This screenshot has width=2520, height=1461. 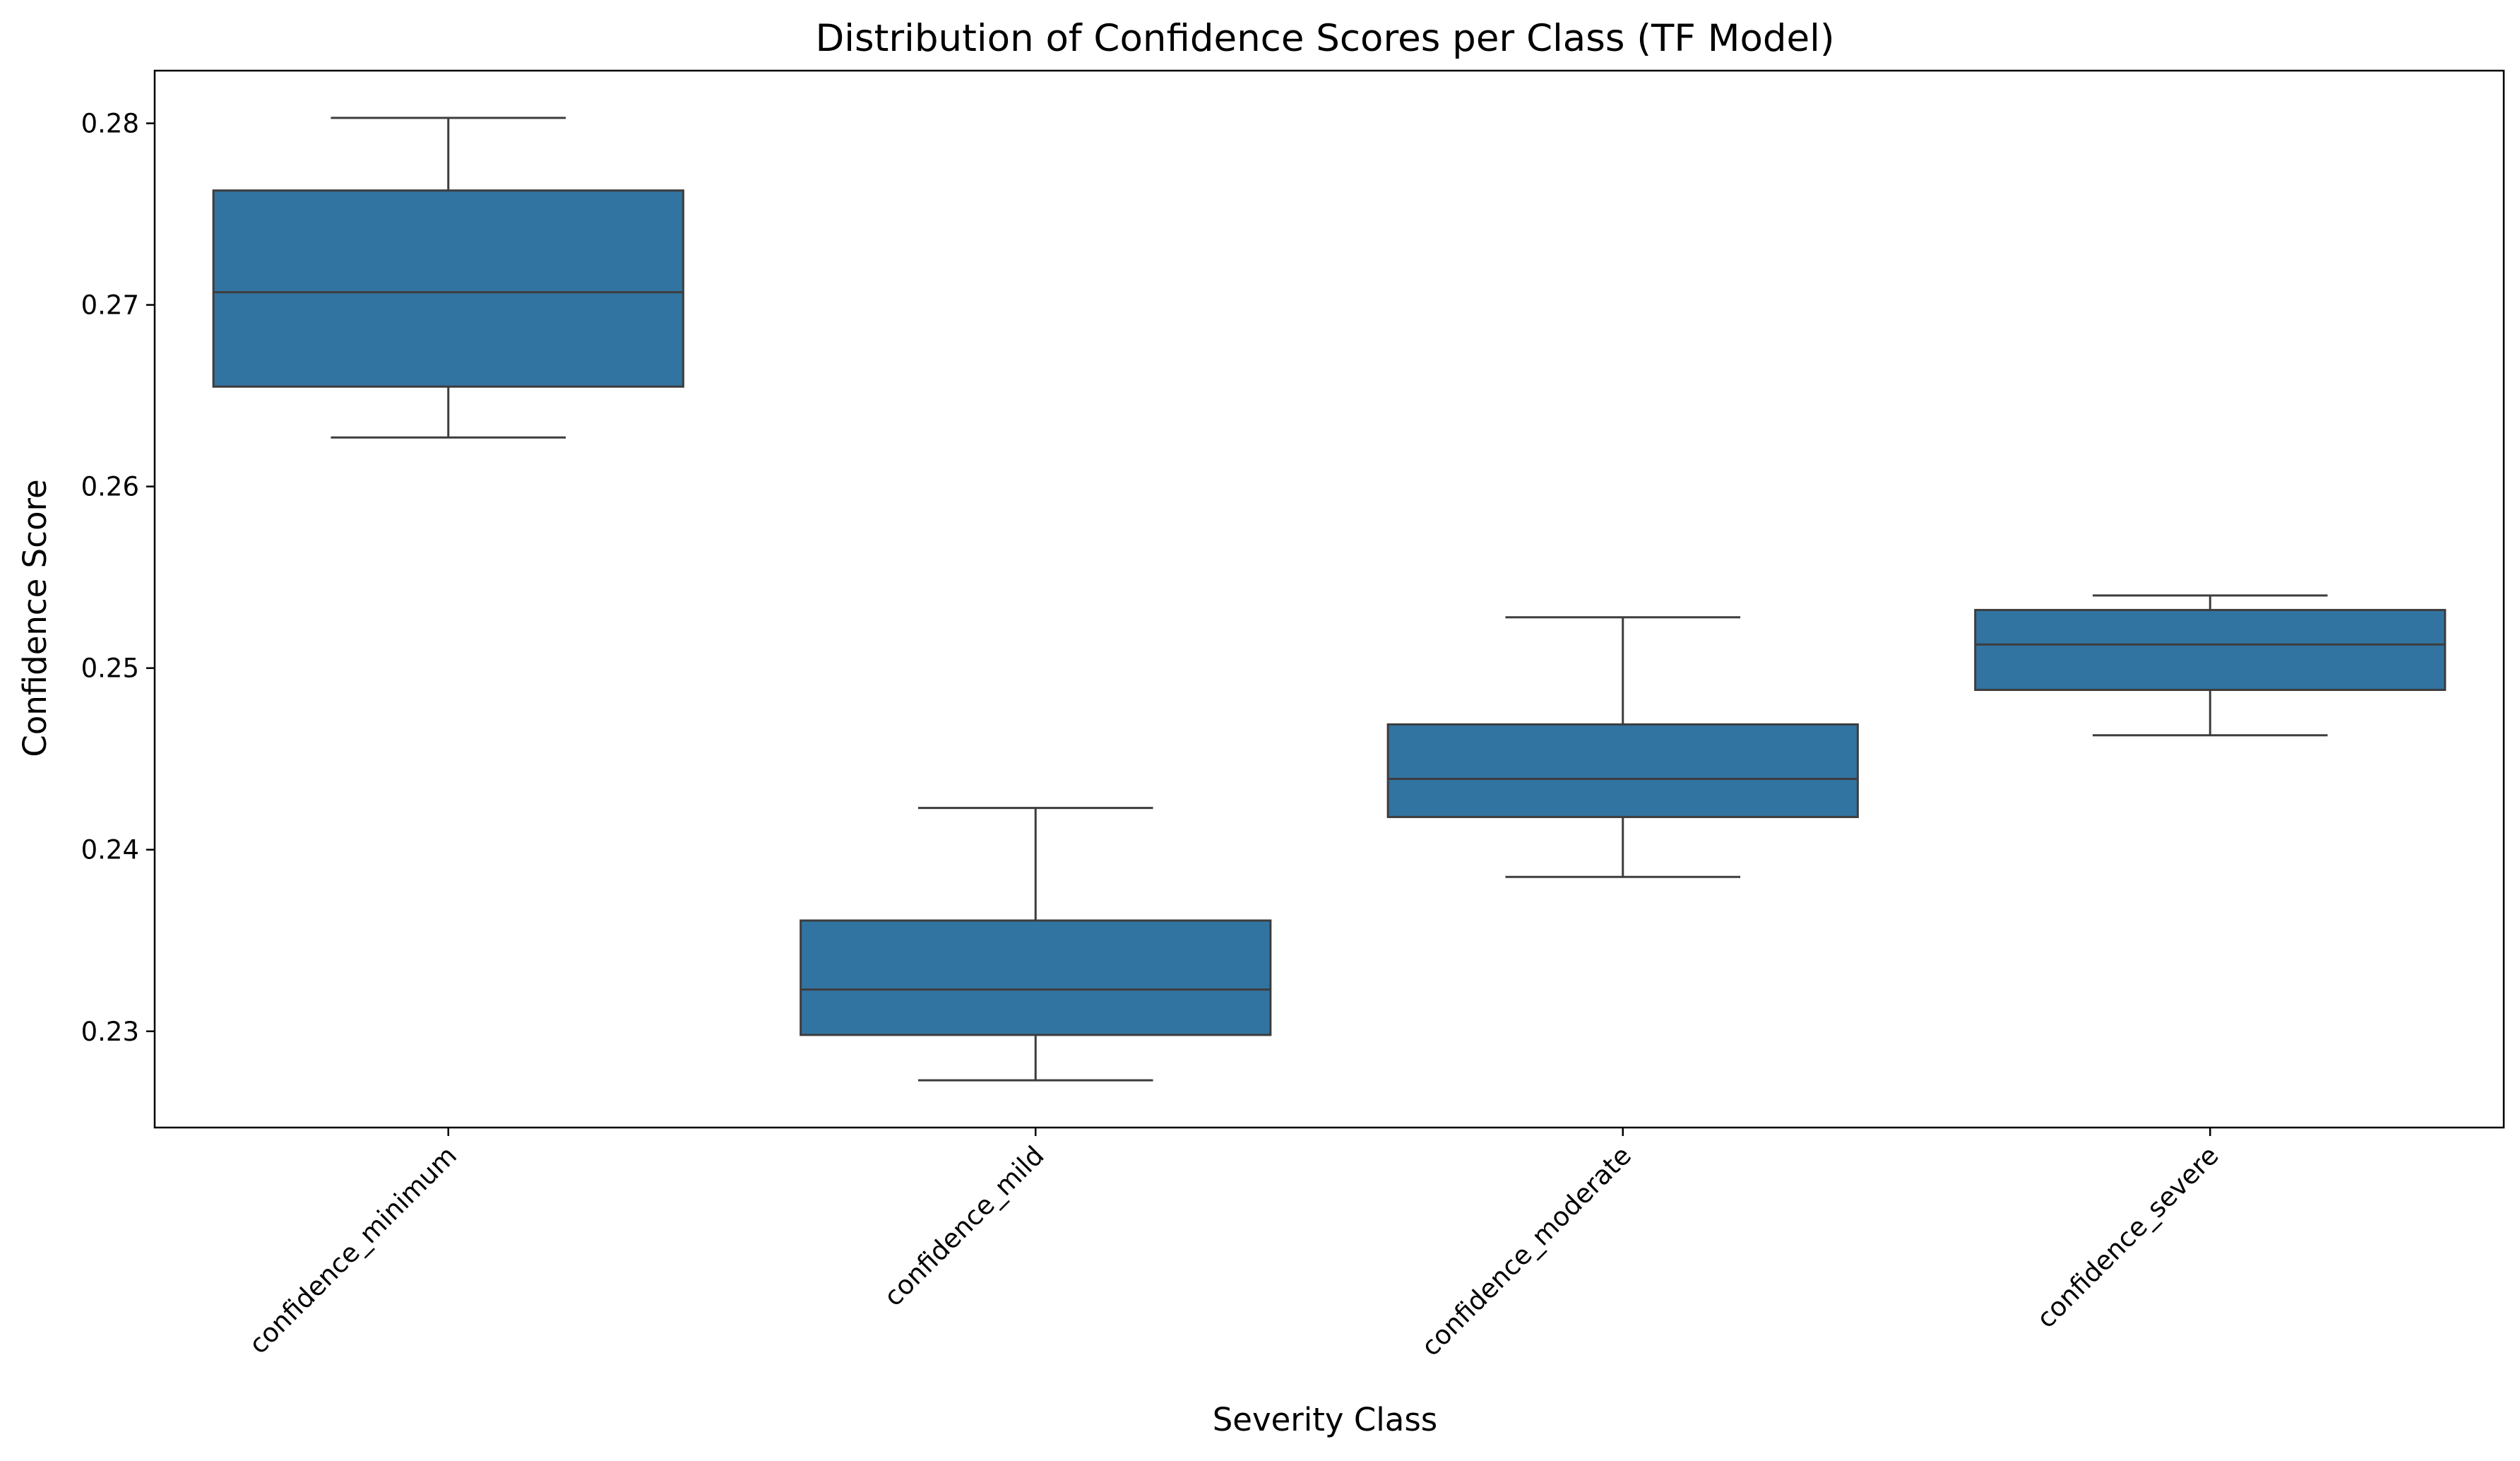 What do you see at coordinates (1326, 1419) in the screenshot?
I see `x-axis-label: Severity Class` at bounding box center [1326, 1419].